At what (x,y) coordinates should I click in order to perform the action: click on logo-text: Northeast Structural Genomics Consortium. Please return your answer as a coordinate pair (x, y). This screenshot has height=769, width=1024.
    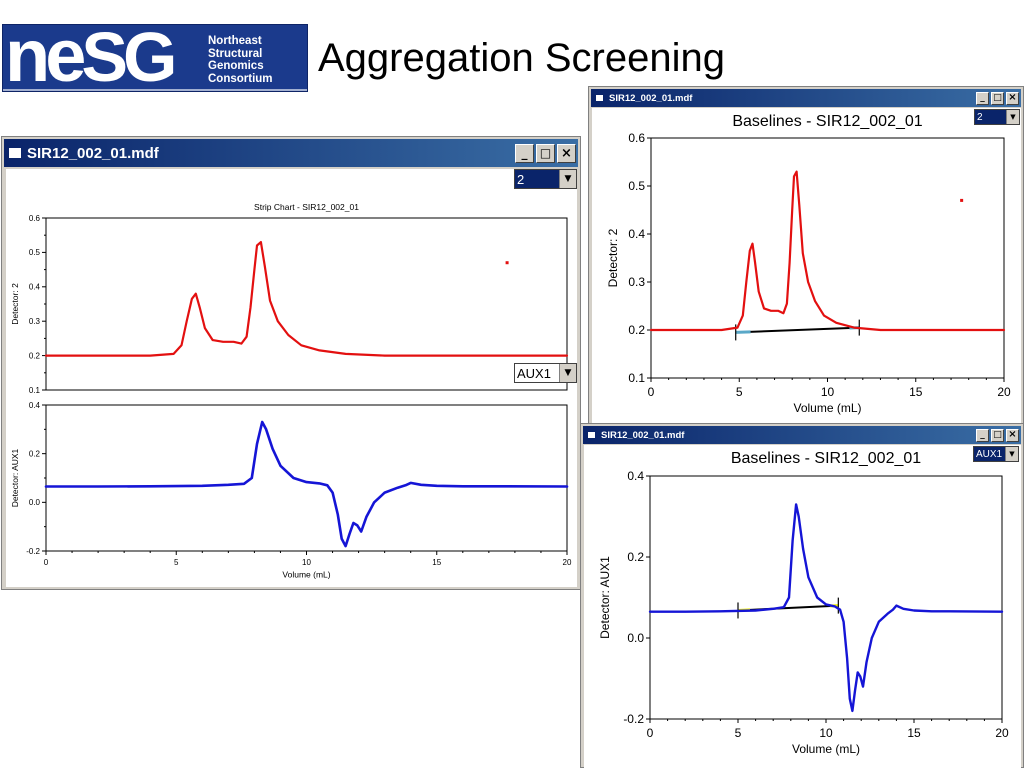
    Looking at the image, I should click on (240, 60).